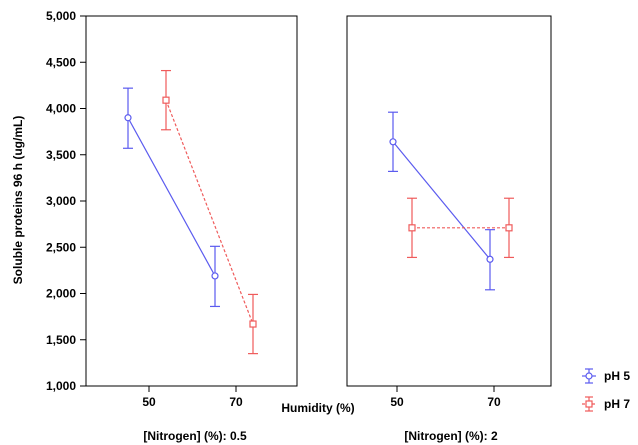 Image resolution: width=638 pixels, height=445 pixels. I want to click on y-tick-label: 5,000, so click(61, 16).